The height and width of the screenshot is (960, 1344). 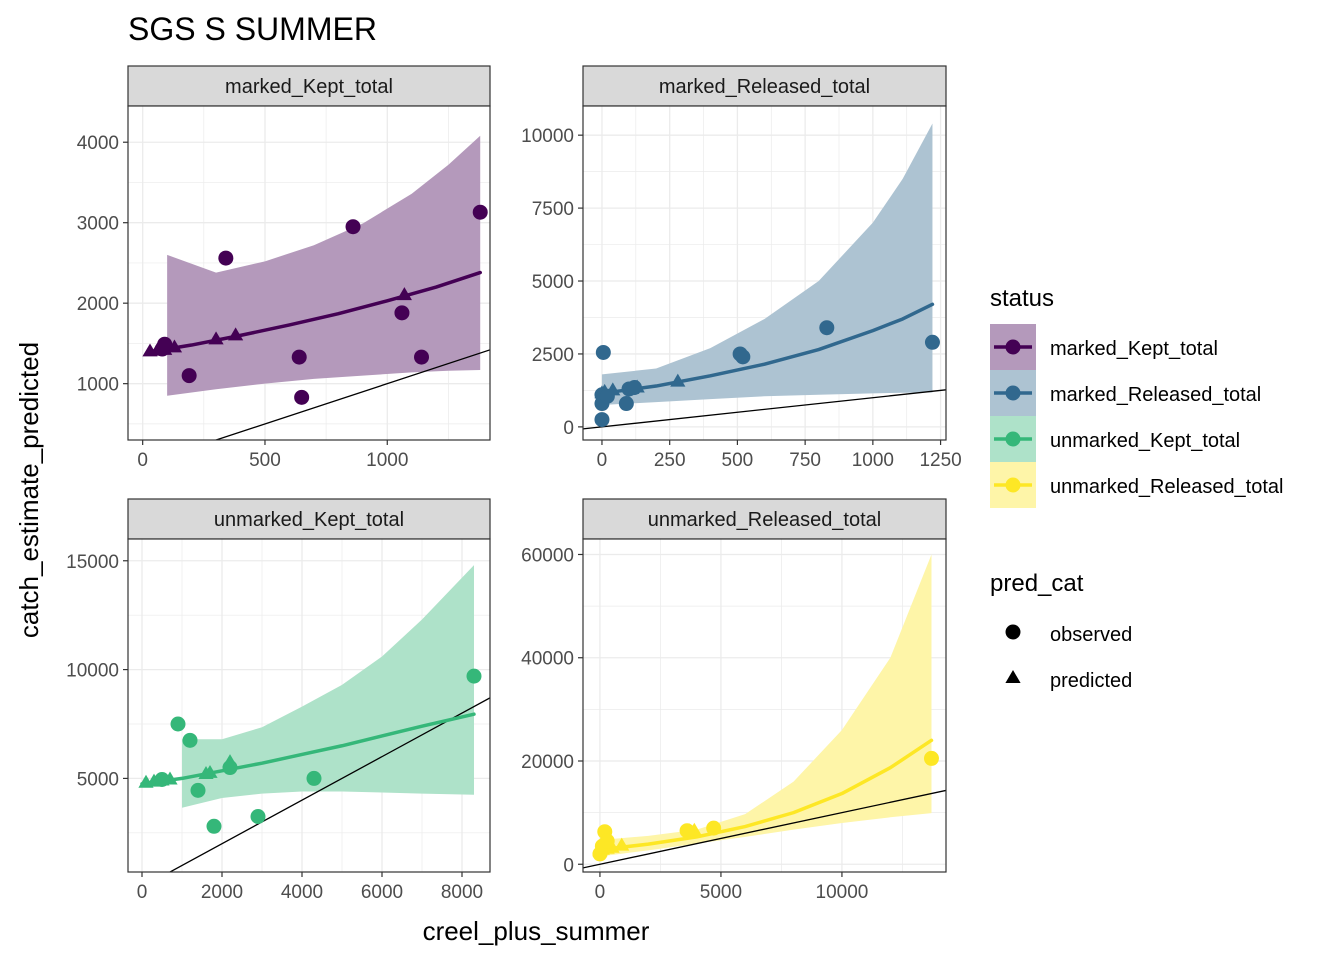 What do you see at coordinates (1145, 441) in the screenshot?
I see `legend-status-label: unmarked_Kept_total` at bounding box center [1145, 441].